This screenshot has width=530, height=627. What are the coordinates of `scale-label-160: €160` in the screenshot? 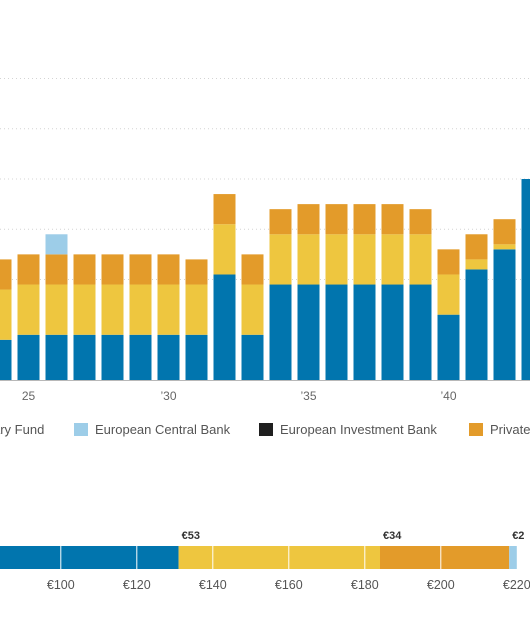 It's located at (289, 585).